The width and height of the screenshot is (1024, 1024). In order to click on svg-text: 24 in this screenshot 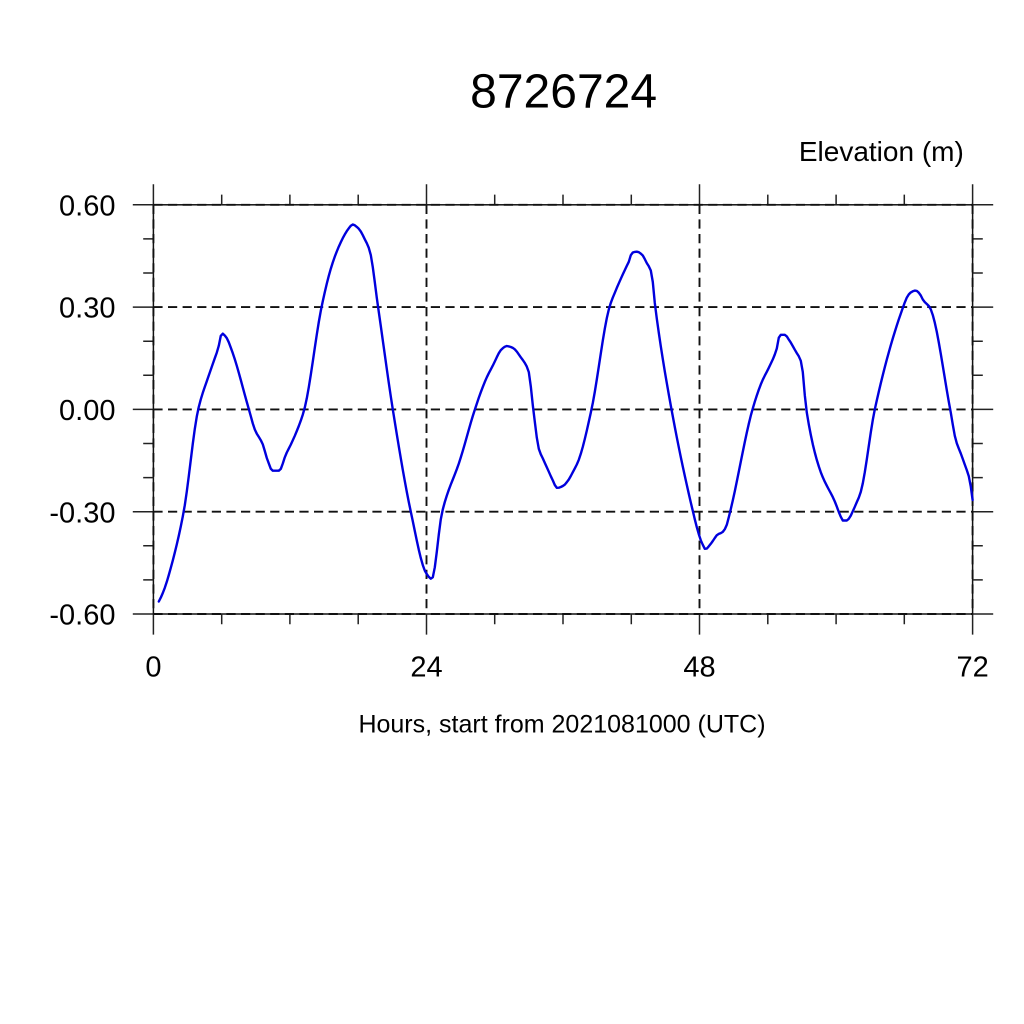, I will do `click(426, 667)`.